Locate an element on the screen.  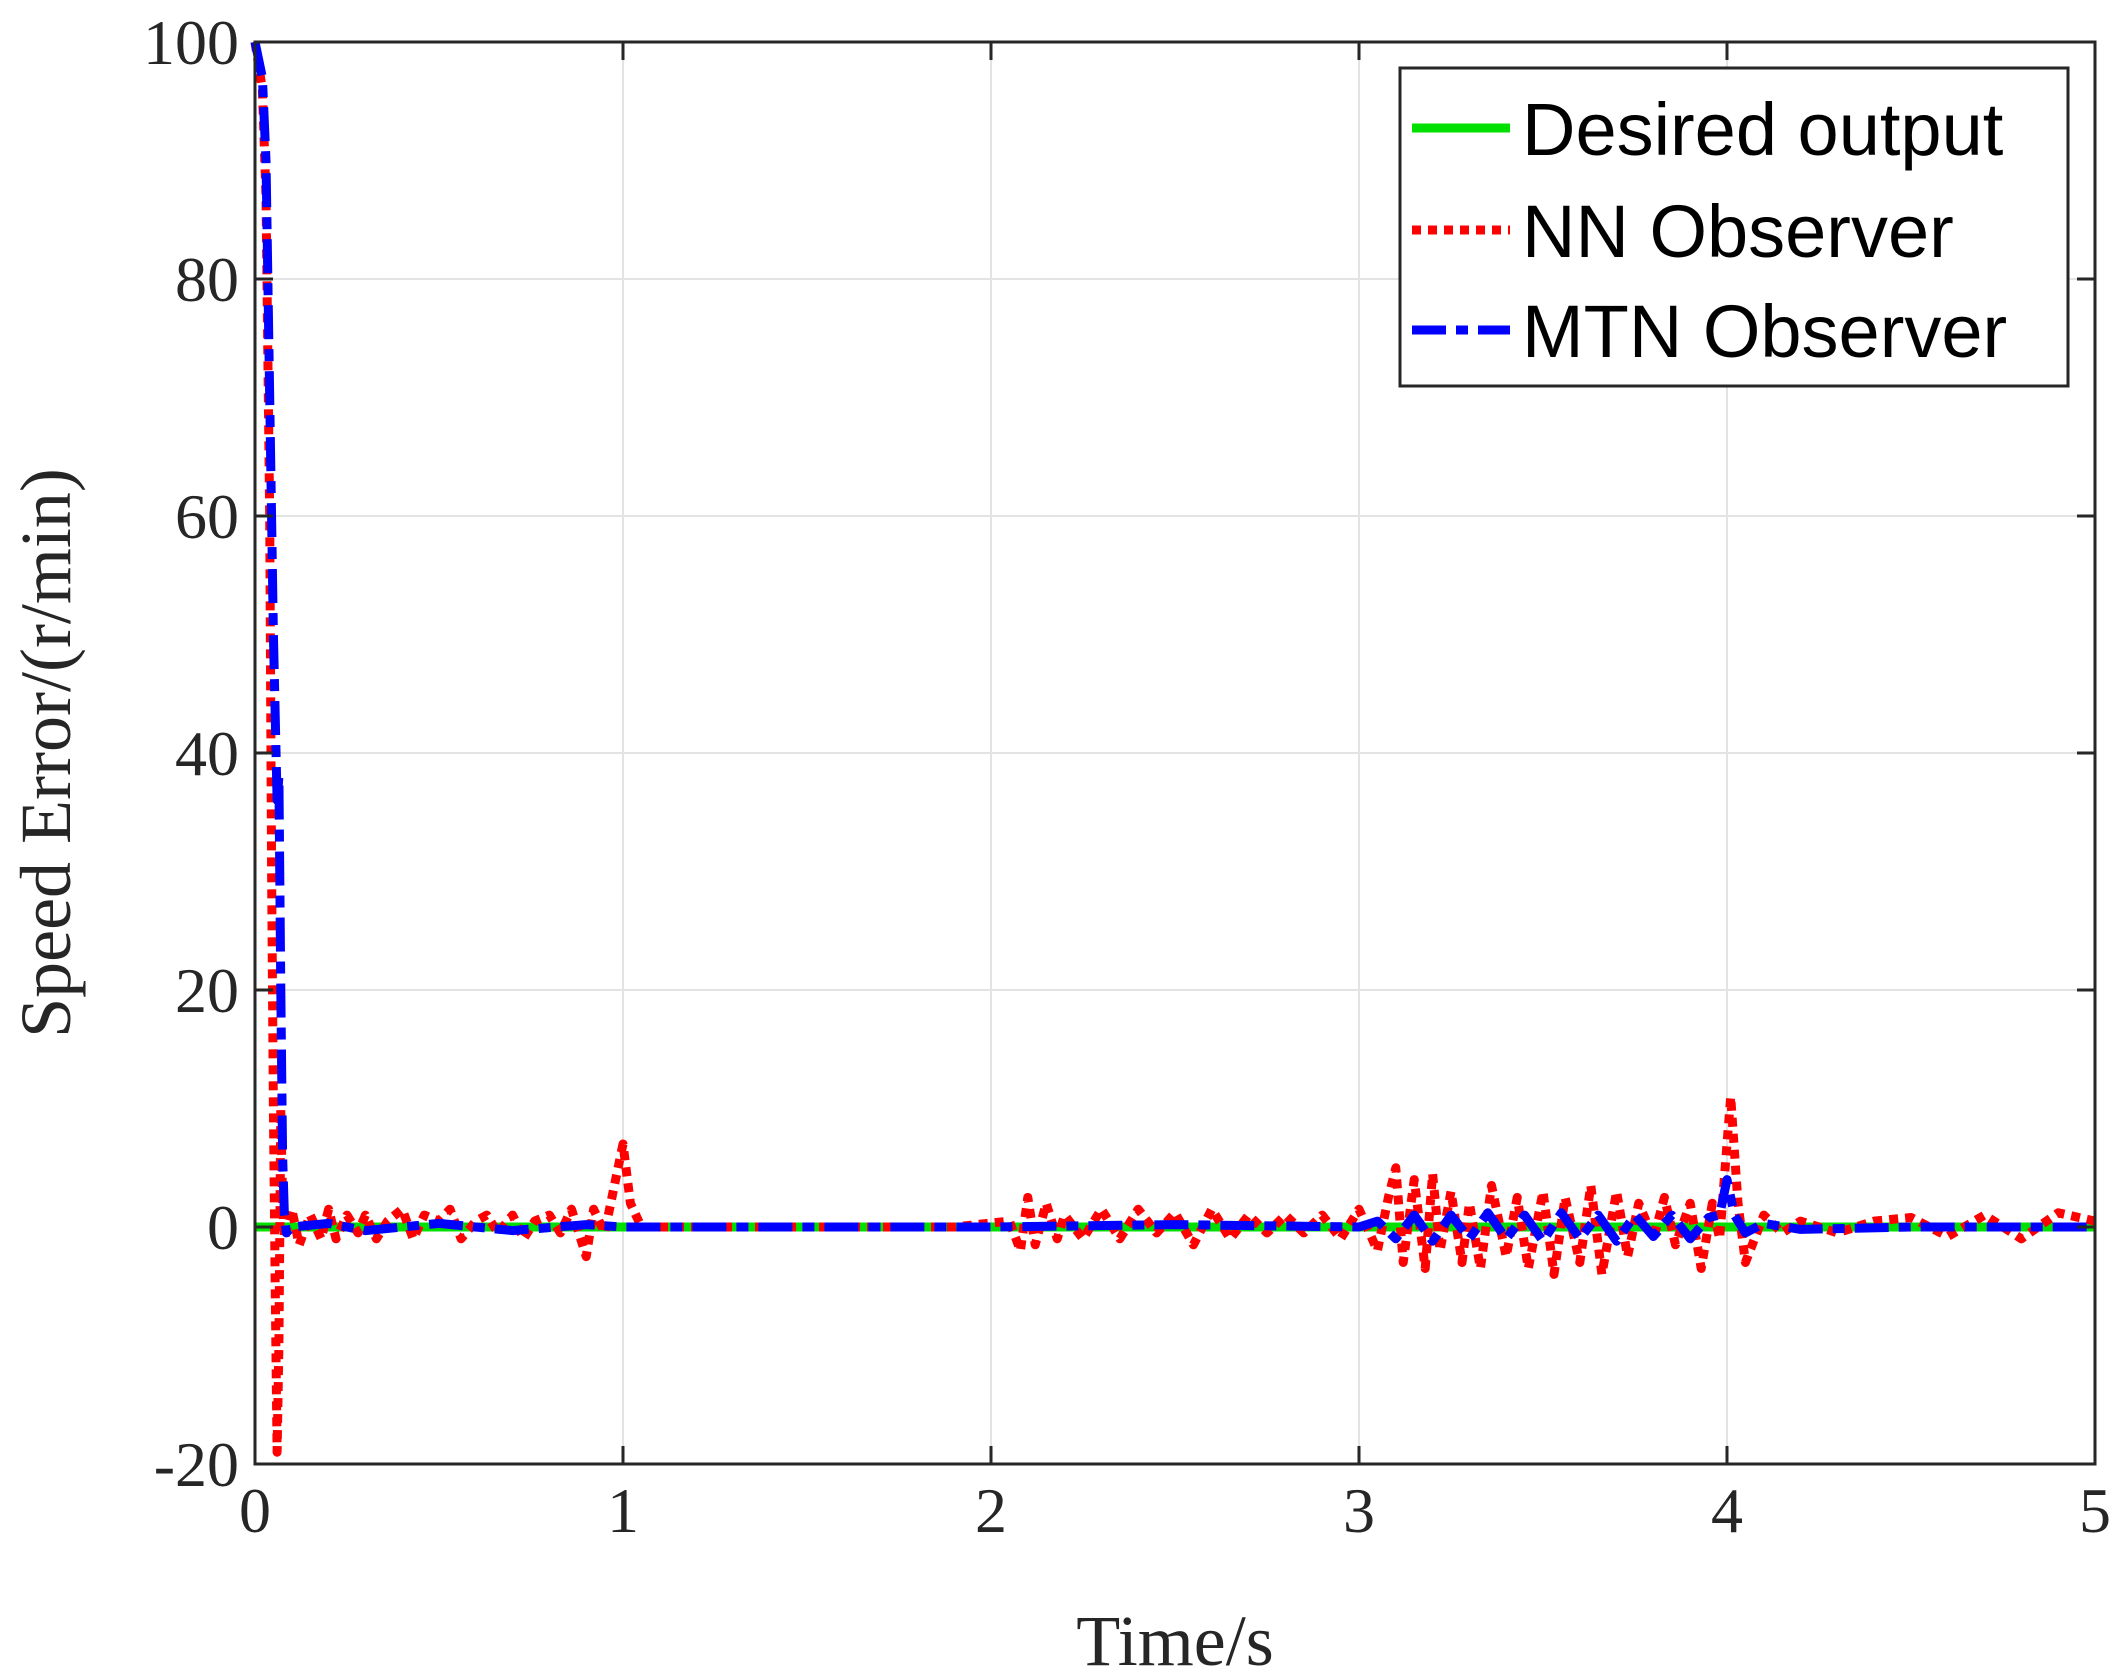
y-tick-label: 20 is located at coordinates (207, 990).